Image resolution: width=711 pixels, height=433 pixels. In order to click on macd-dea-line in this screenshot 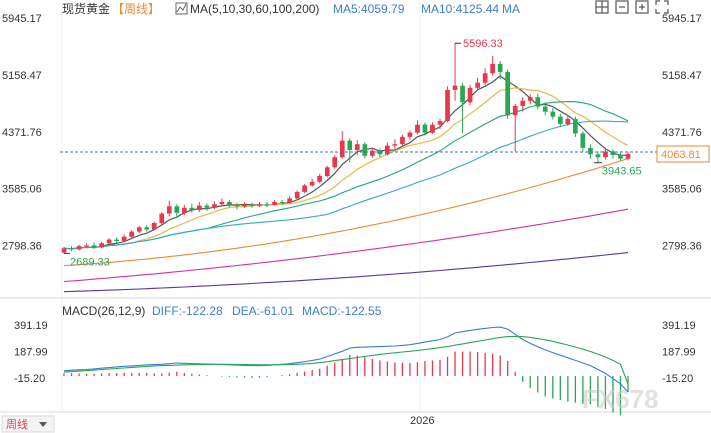, I will do `click(346, 360)`.